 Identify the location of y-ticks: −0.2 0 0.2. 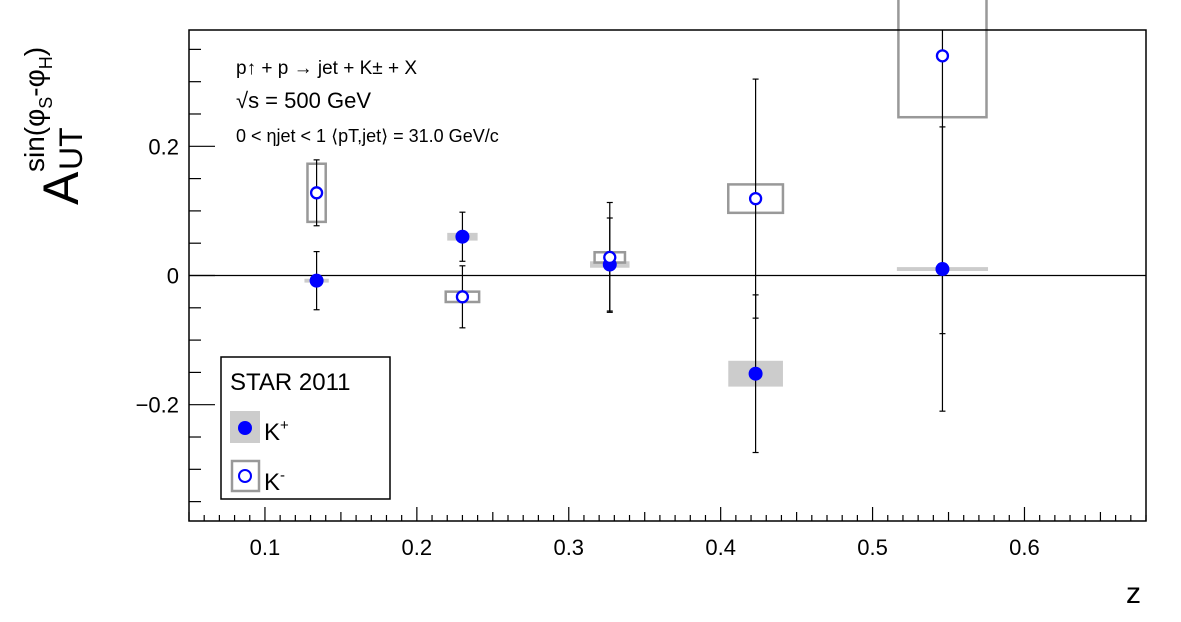
(175, 275).